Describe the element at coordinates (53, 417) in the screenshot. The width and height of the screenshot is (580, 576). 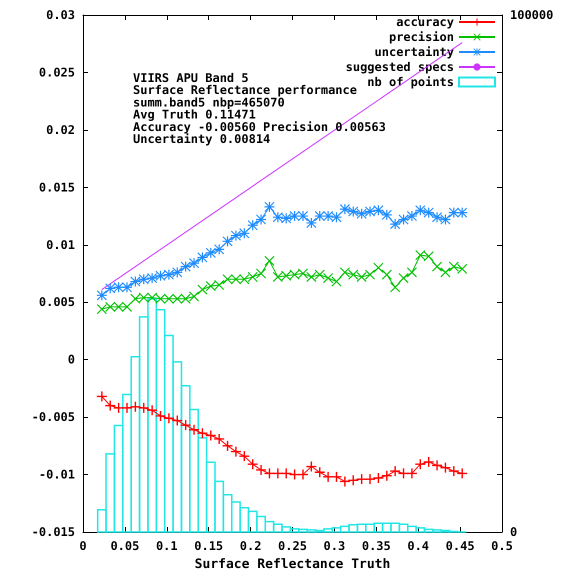
I see `y-tick-label: -0.005` at that location.